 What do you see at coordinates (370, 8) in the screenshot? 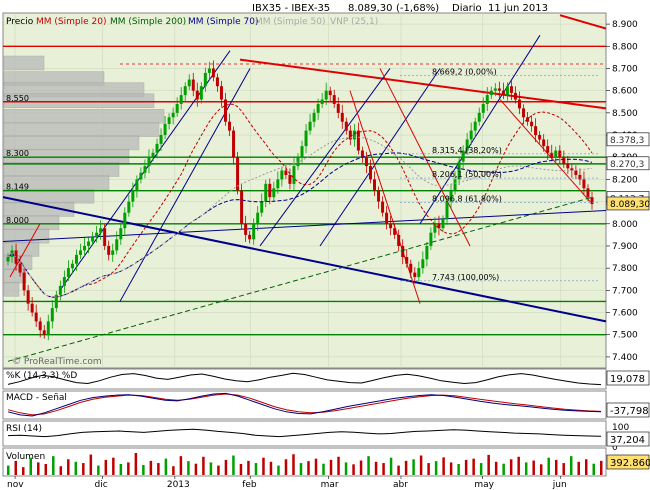
I see `header-last-value: 8.089,30` at bounding box center [370, 8].